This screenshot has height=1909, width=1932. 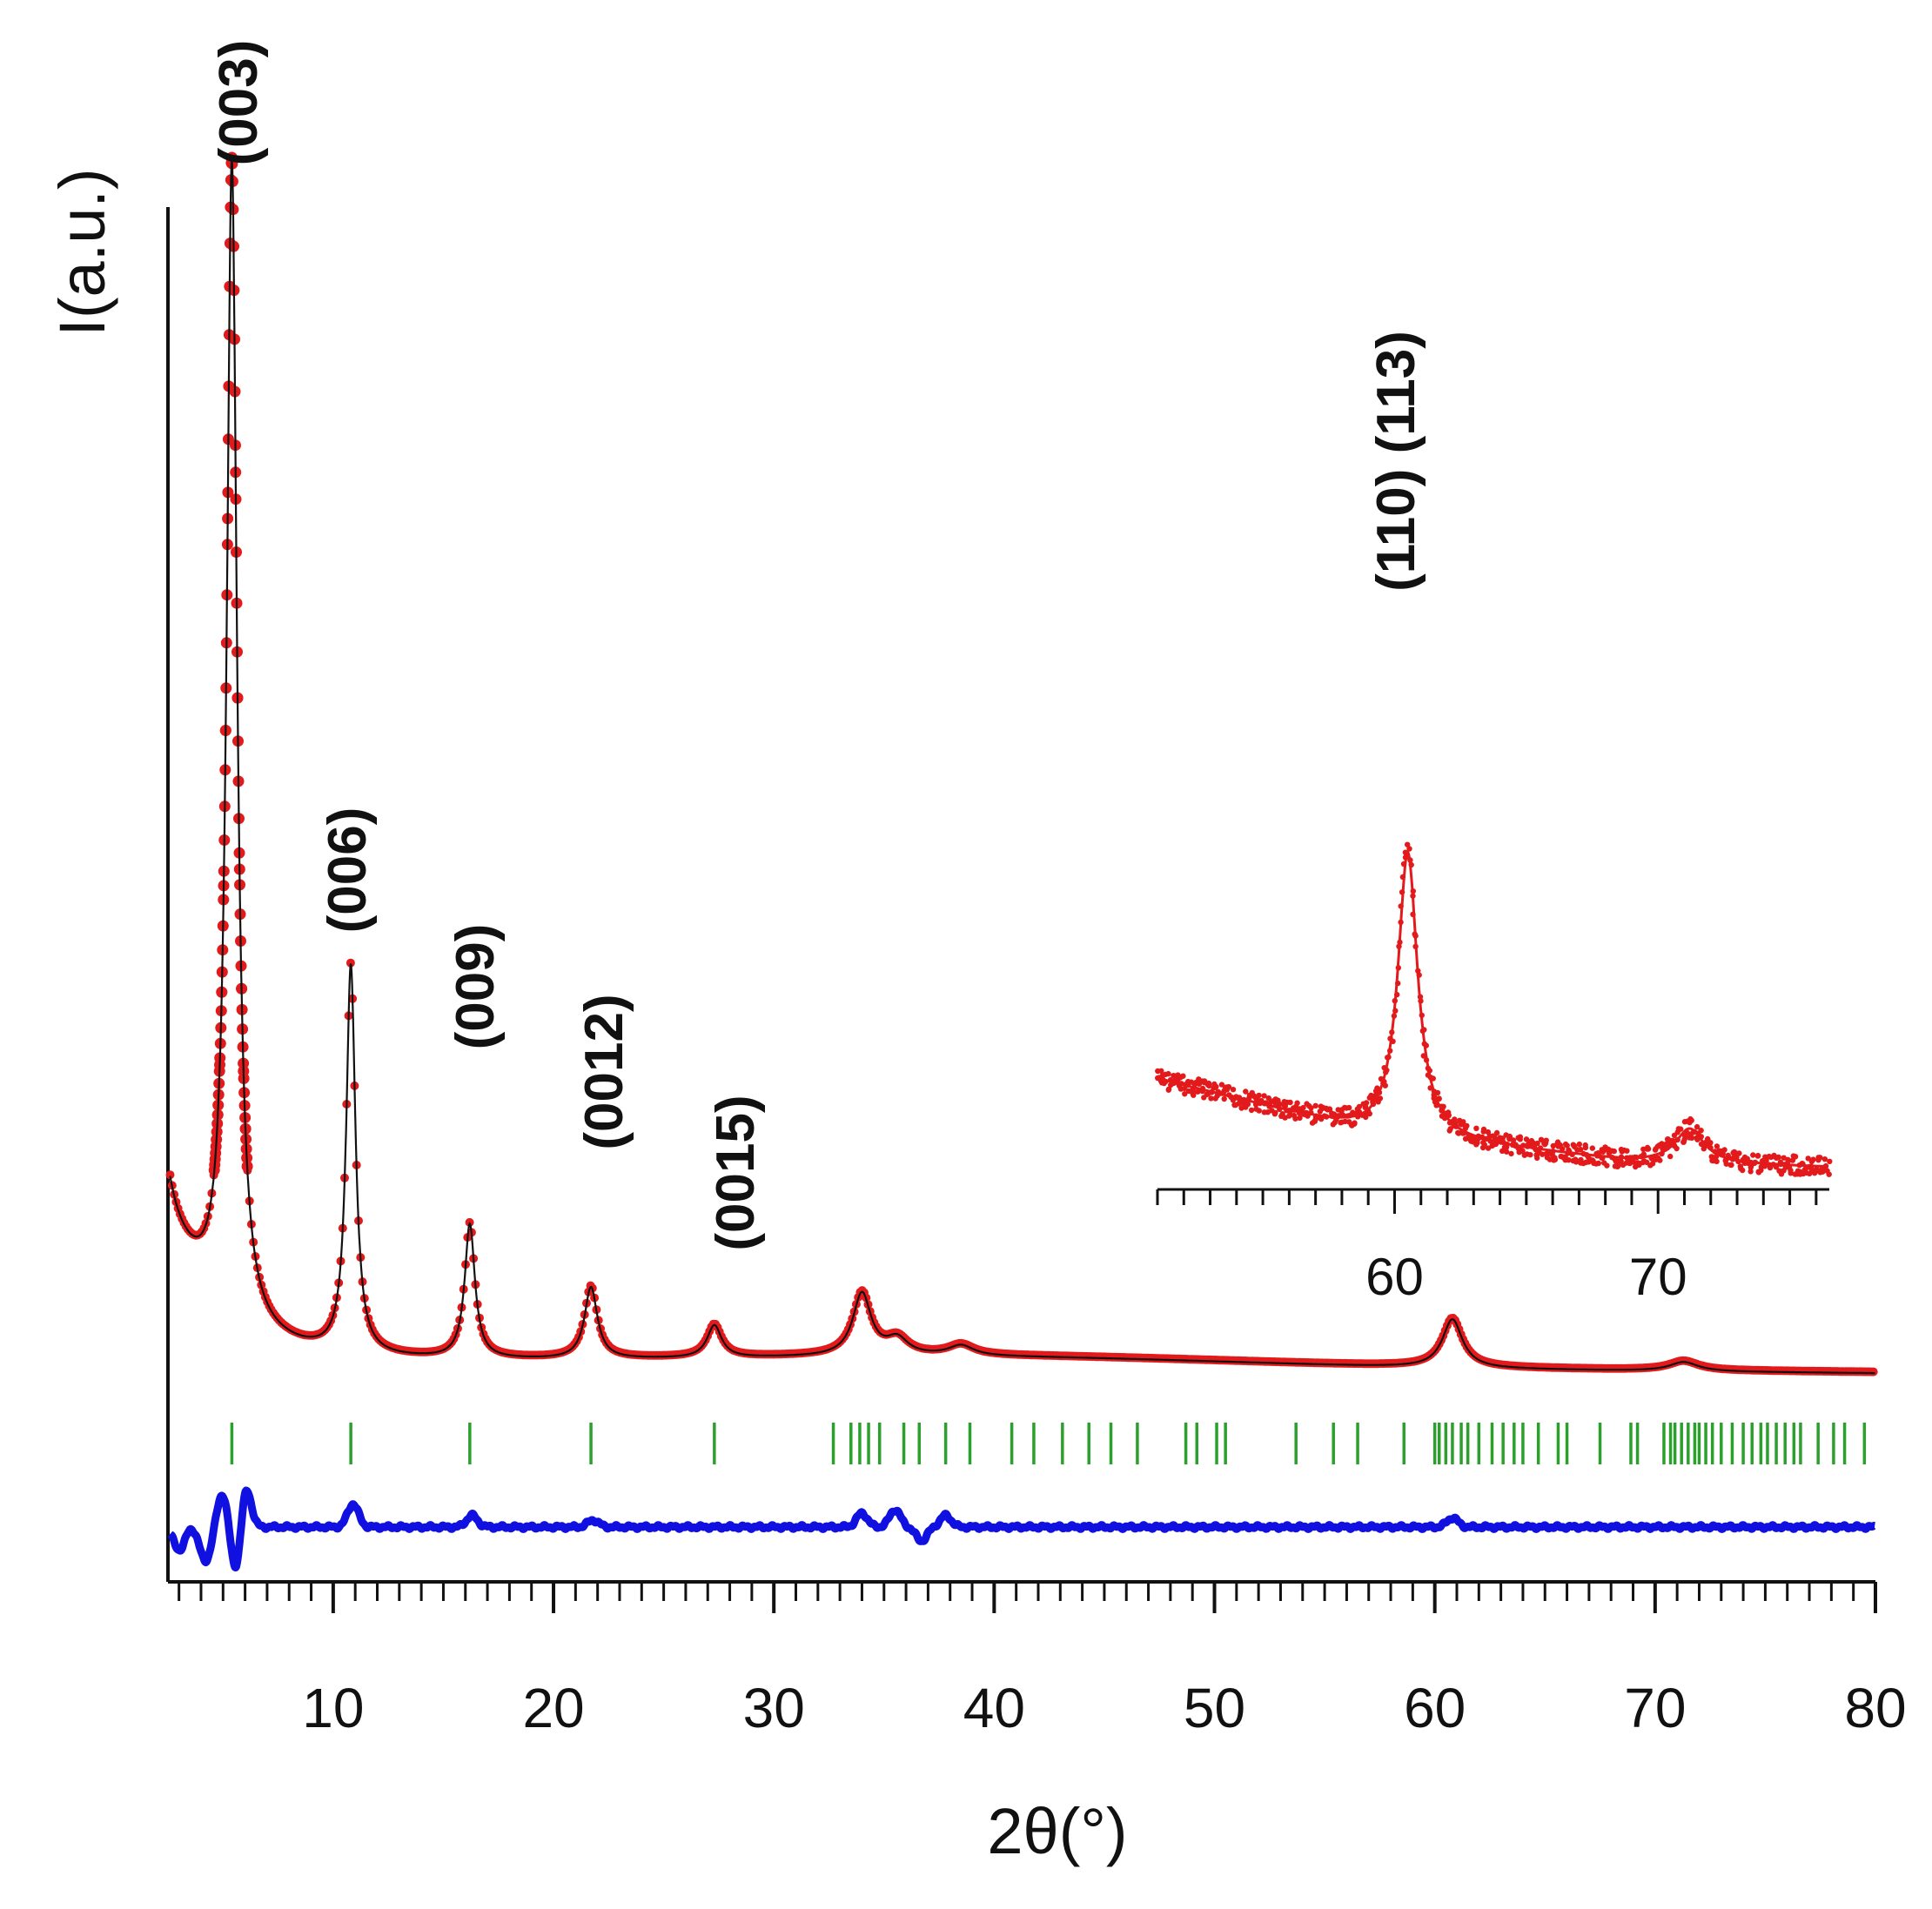 I want to click on inset-tick-label: 60, so click(x=1394, y=1277).